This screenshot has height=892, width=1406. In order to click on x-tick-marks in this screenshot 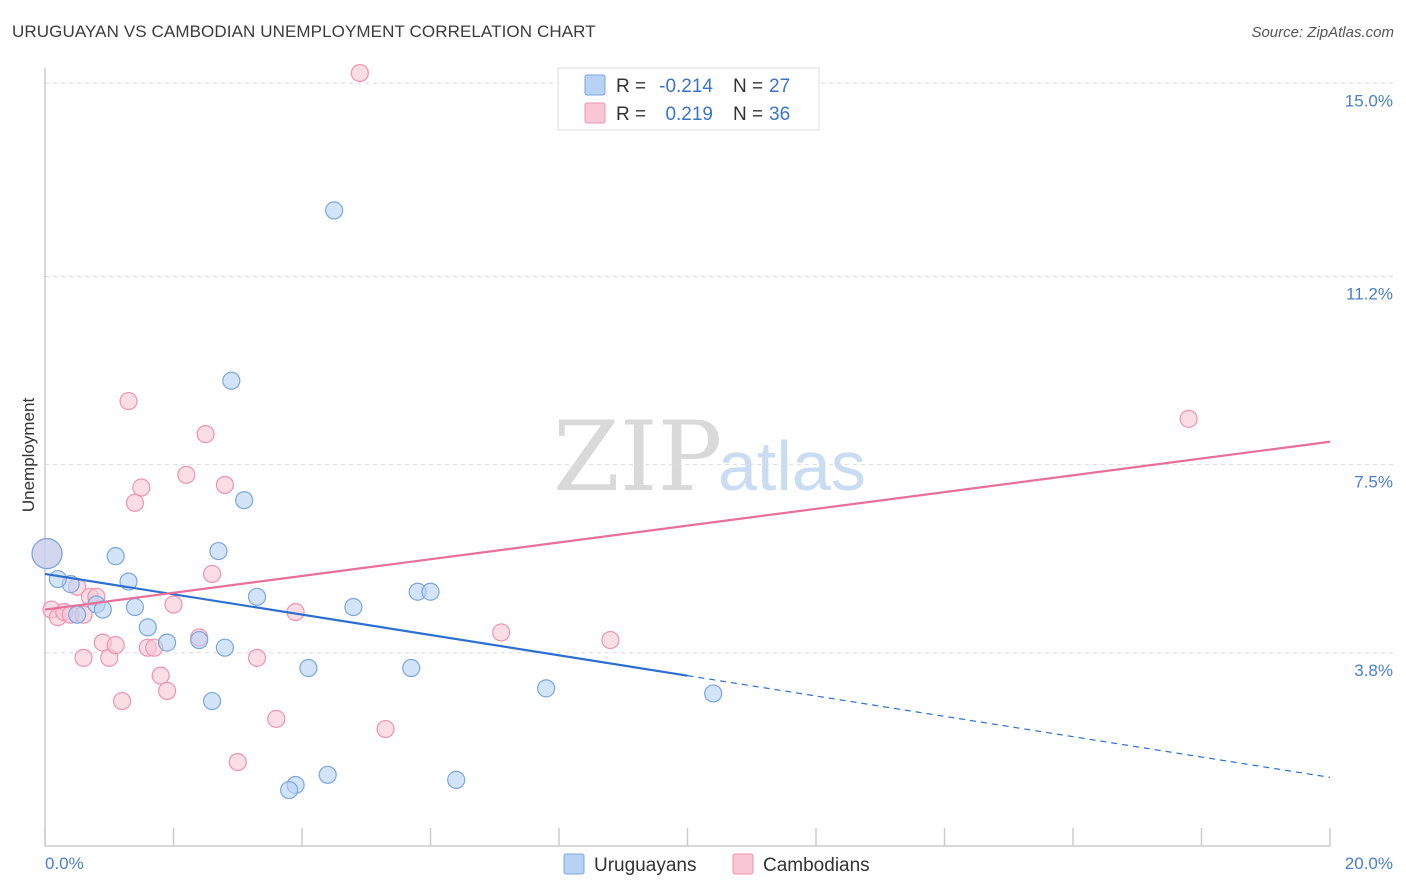, I will do `click(687, 837)`.